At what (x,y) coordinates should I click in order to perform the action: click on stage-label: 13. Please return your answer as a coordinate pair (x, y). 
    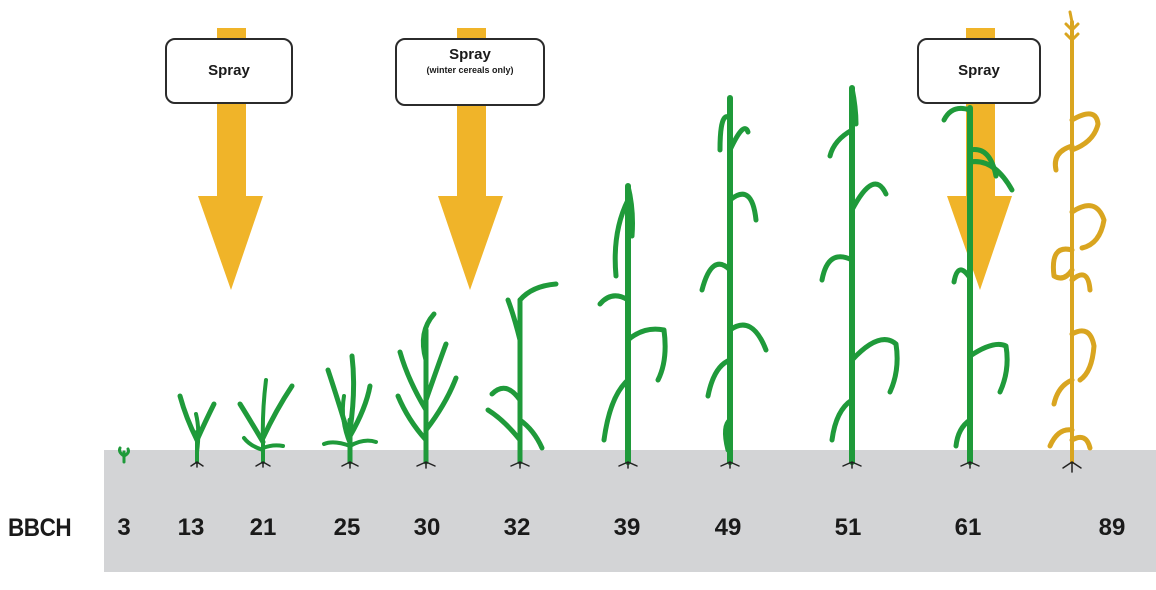
    Looking at the image, I should click on (191, 527).